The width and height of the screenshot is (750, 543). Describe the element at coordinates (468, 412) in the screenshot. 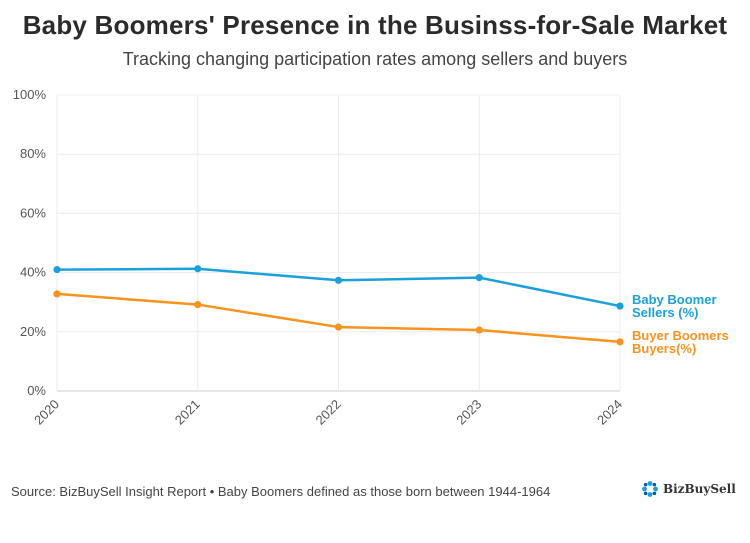

I see `x-tick-label: 2023` at that location.